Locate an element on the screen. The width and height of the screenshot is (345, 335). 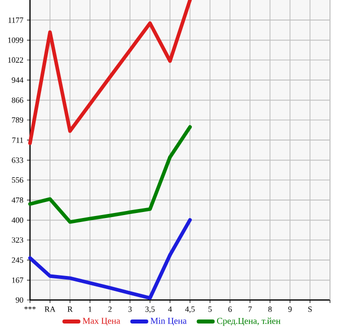
legend-label: Max Цена is located at coordinates (101, 322).